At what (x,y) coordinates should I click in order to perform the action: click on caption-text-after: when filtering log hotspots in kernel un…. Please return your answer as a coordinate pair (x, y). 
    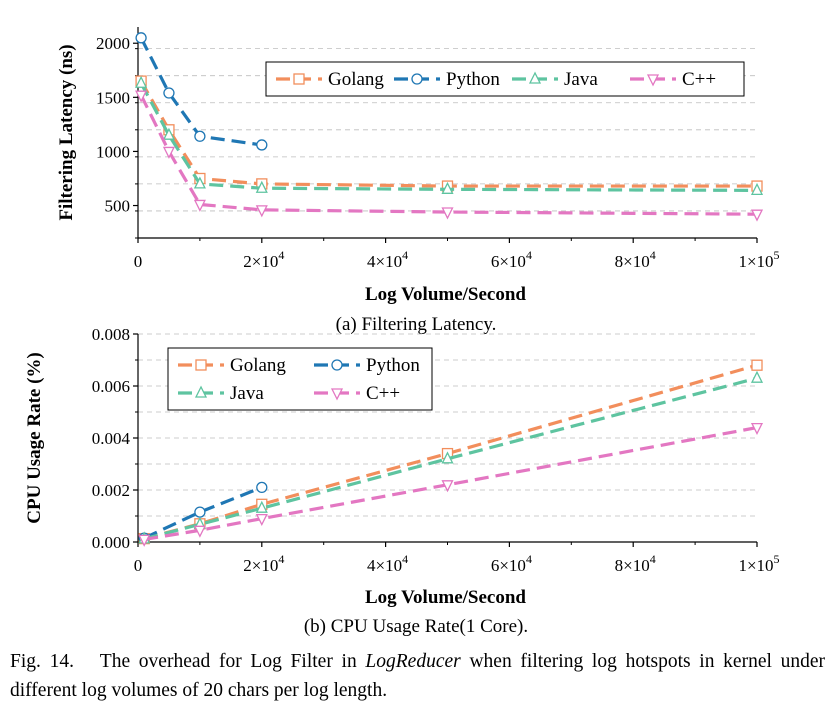
    Looking at the image, I should click on (418, 676).